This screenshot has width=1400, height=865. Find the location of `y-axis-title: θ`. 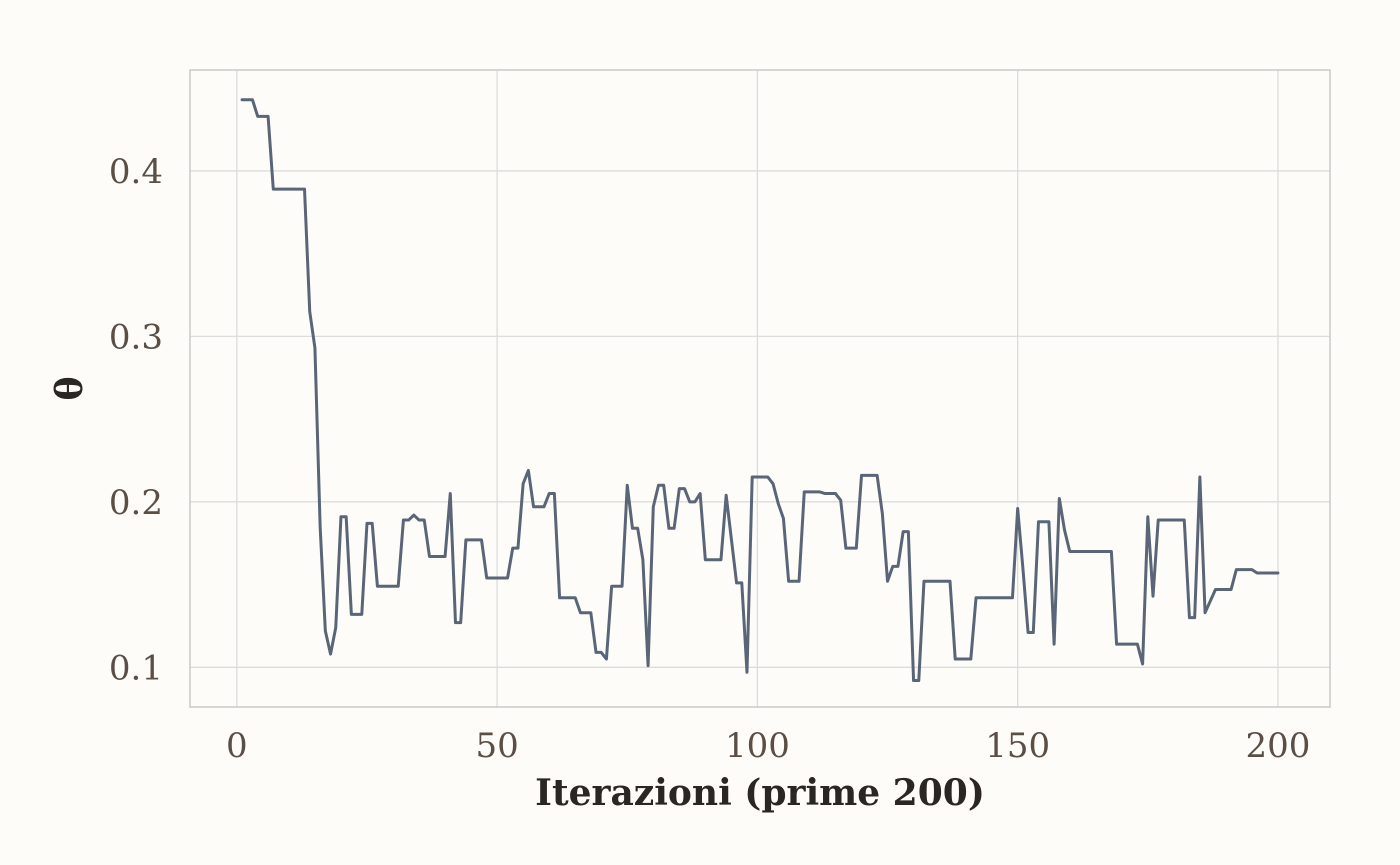

y-axis-title: θ is located at coordinates (70, 388).